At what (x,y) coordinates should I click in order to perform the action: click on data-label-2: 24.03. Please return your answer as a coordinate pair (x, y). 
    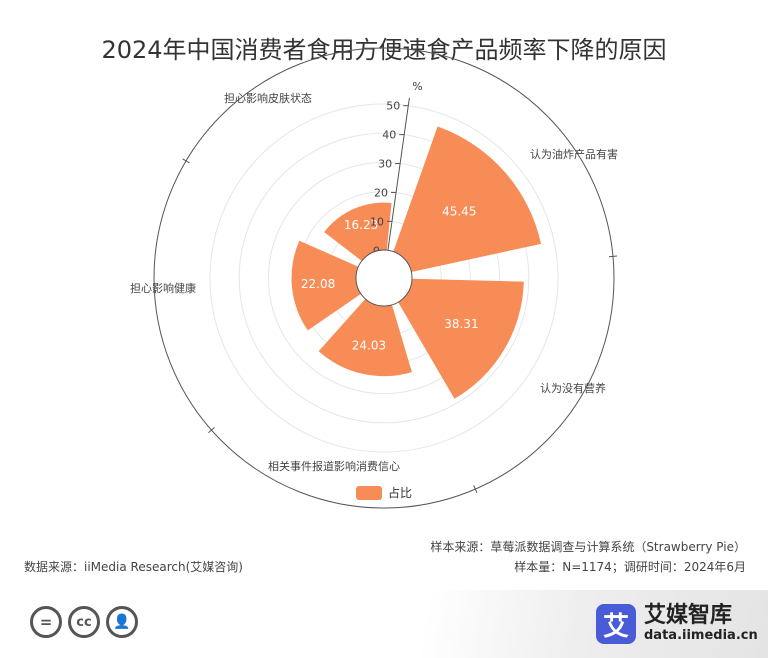
    Looking at the image, I should click on (369, 345).